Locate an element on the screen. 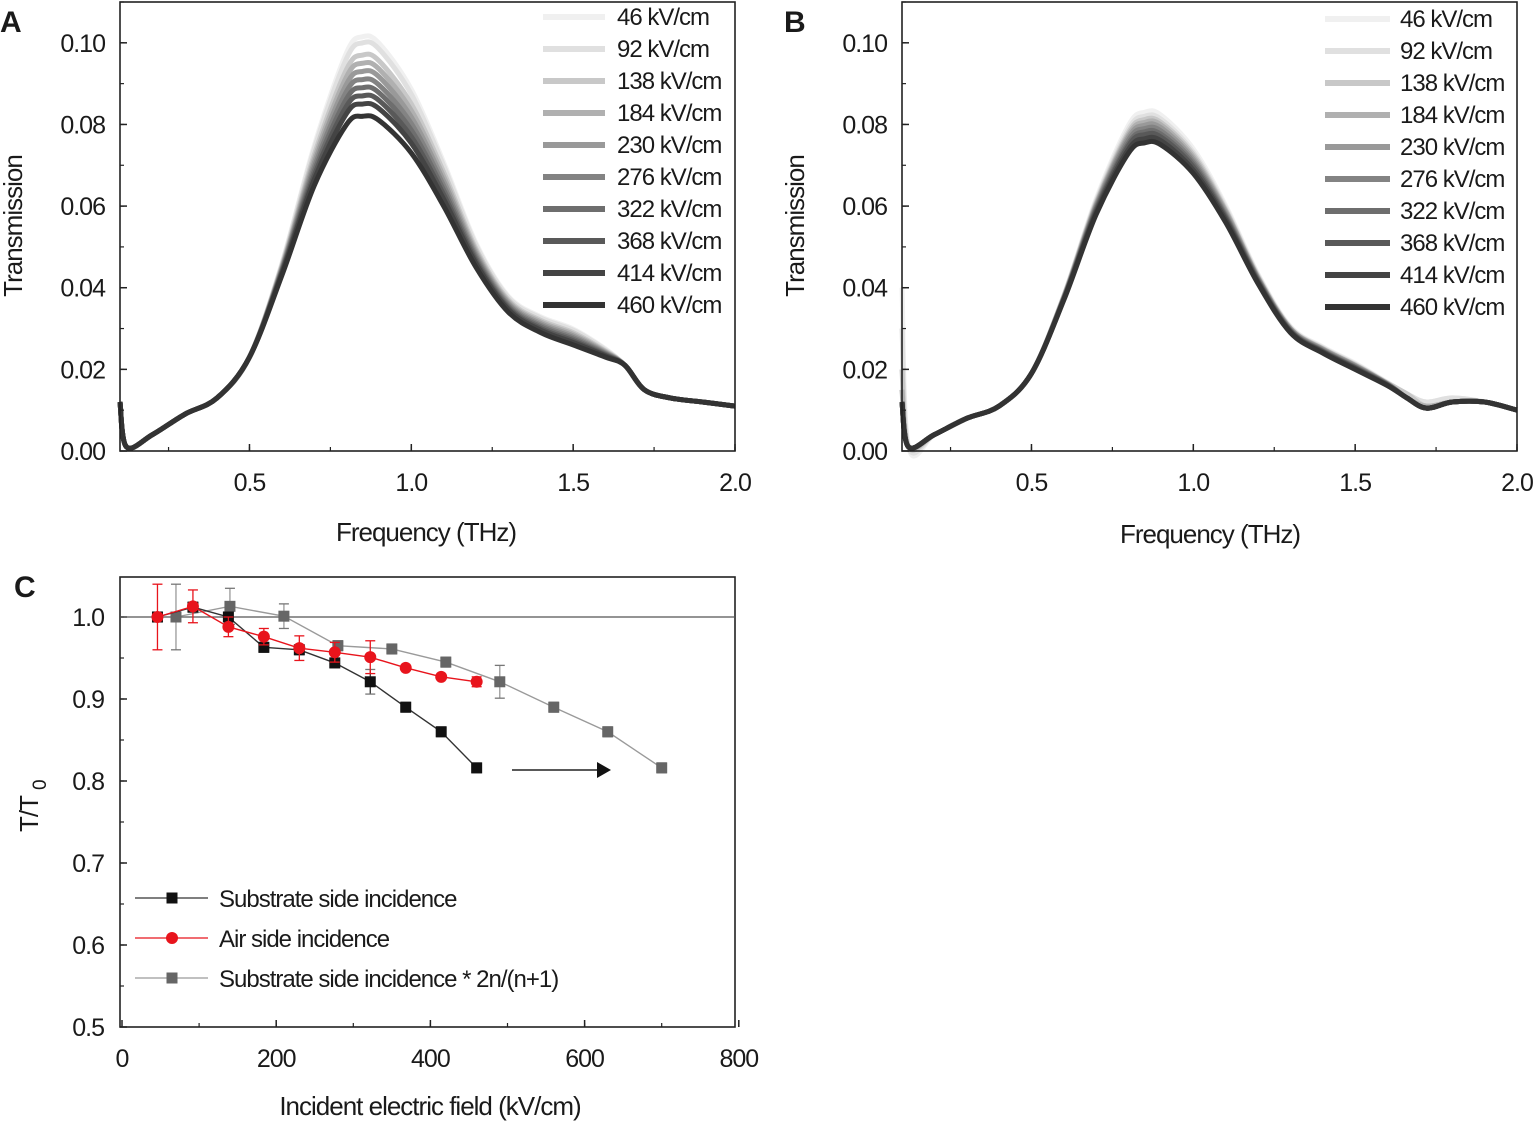 The width and height of the screenshot is (1537, 1124). legend-label: 368 kV/cm is located at coordinates (1452, 243).